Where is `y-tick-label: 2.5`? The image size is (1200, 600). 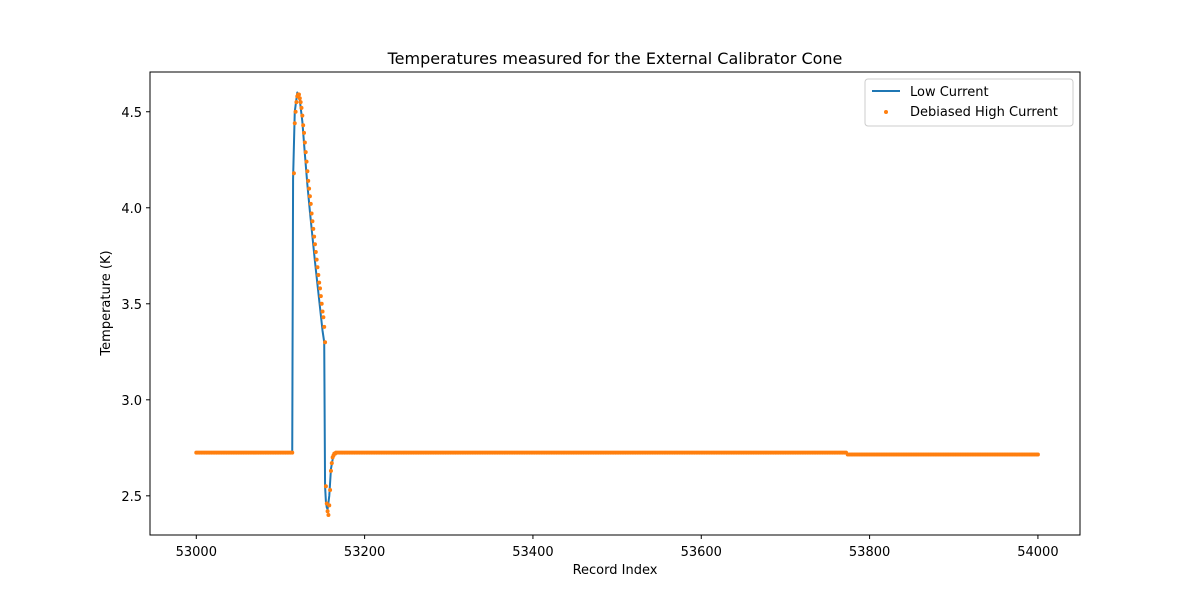 y-tick-label: 2.5 is located at coordinates (131, 497).